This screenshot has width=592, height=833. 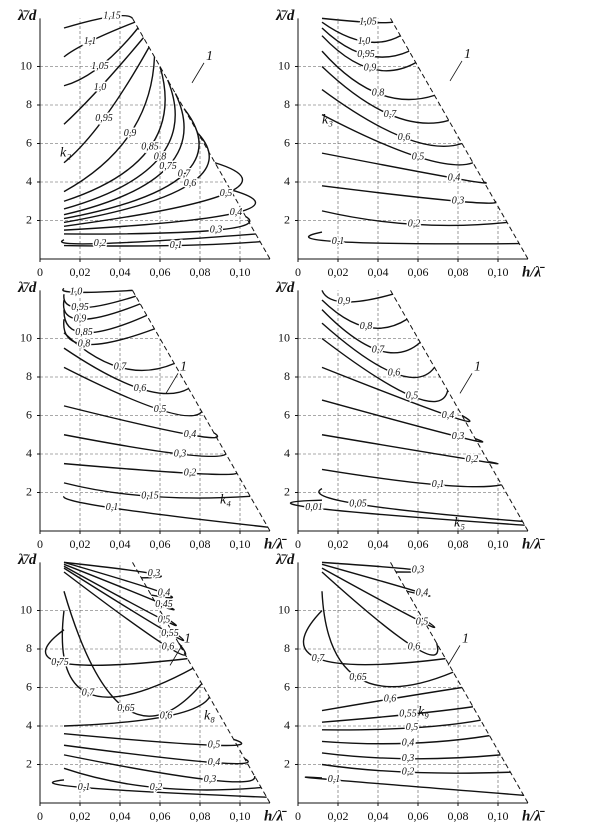 What do you see at coordinates (368, 22) in the screenshot?
I see `contour-label: 1,05` at bounding box center [368, 22].